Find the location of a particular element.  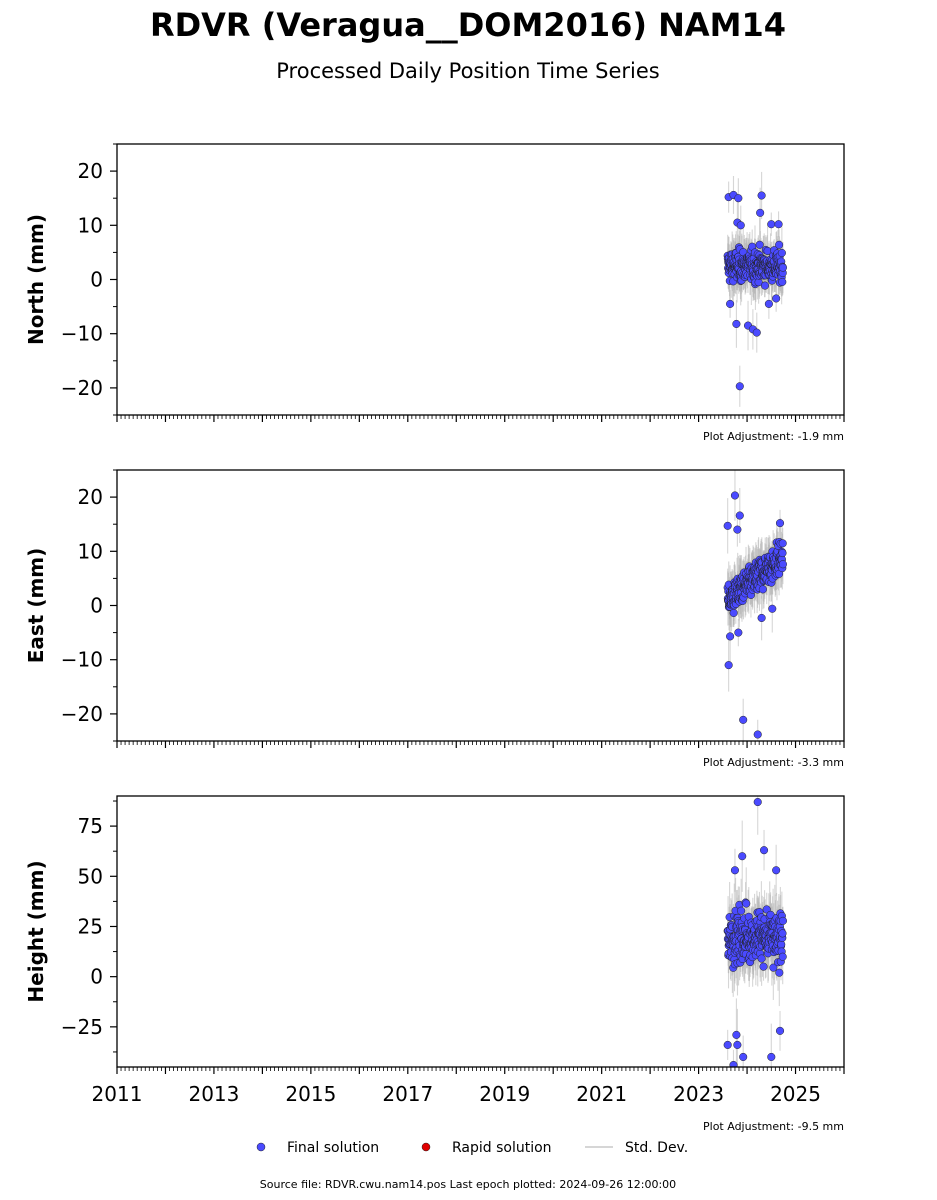

height-ytick-label: −25 is located at coordinates (82, 1027).